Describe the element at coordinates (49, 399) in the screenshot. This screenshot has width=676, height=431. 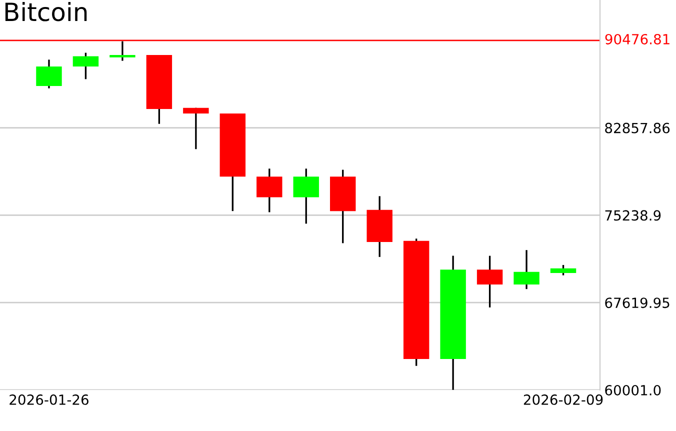
I see `x-tick-label: 2026-01-26` at that location.